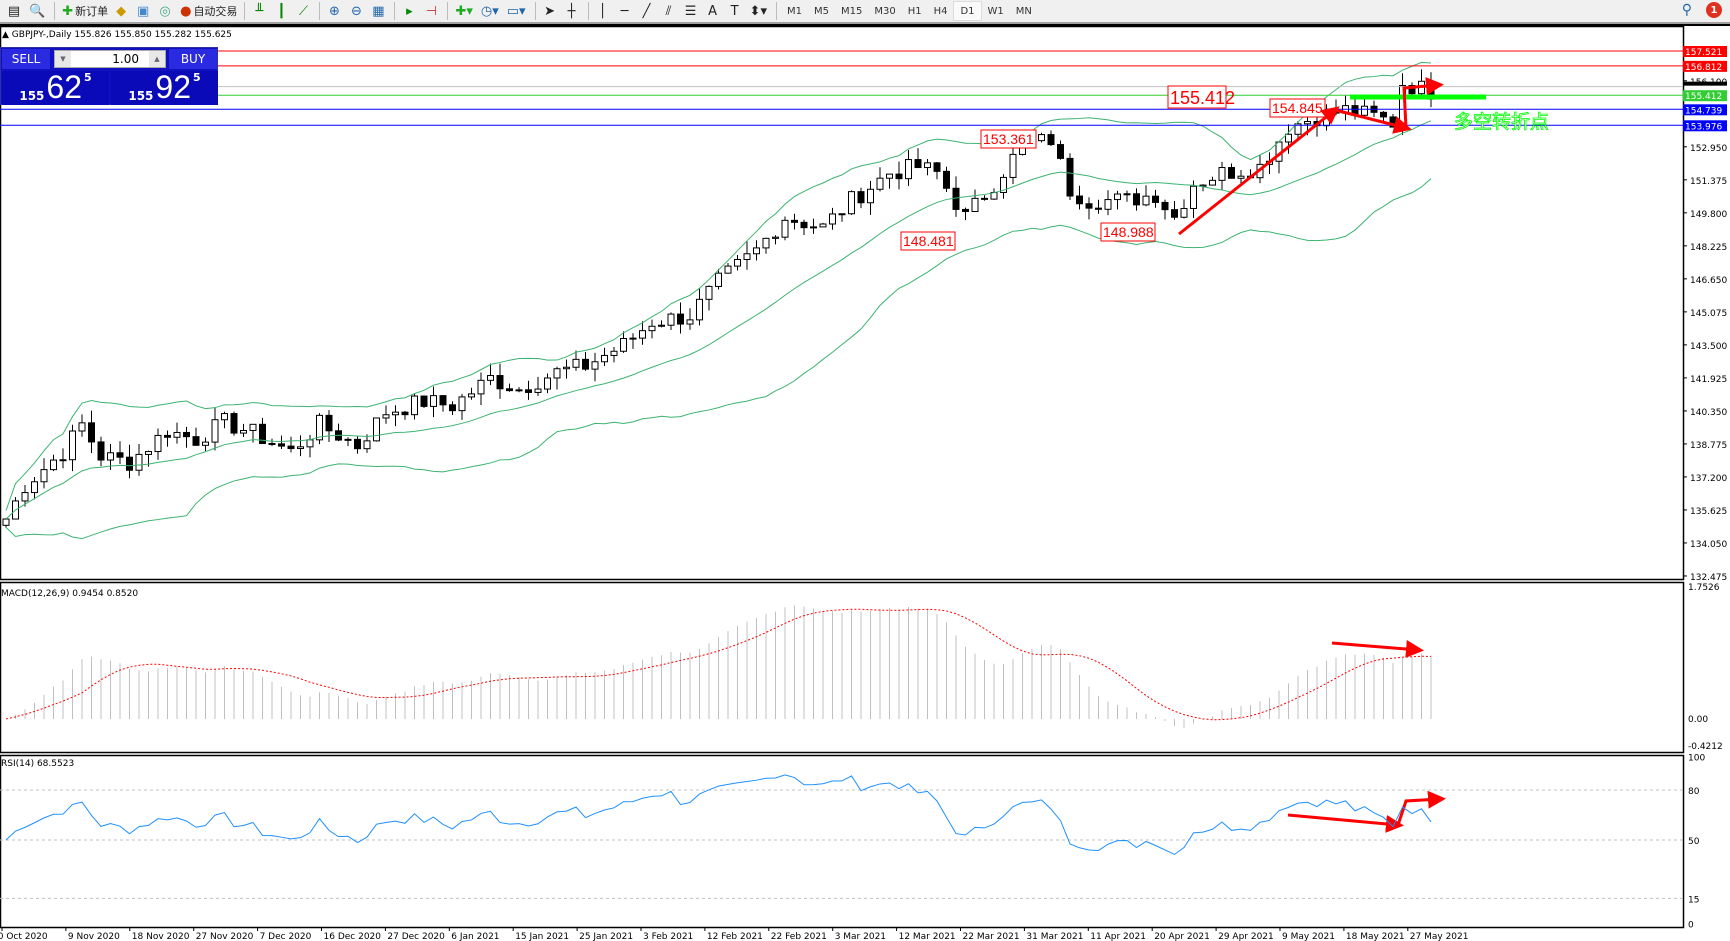 This screenshot has width=1730, height=941. Describe the element at coordinates (794, 11) in the screenshot. I see `timeframe-m1: M1` at that location.